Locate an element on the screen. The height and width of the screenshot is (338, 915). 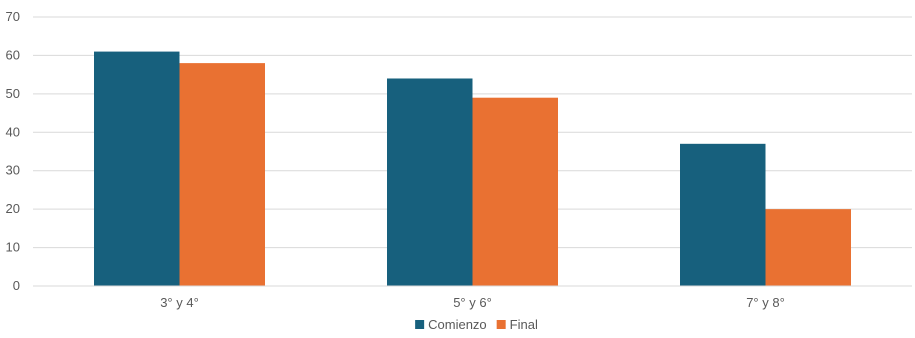
y-tick-label: 70 is located at coordinates (13, 16).